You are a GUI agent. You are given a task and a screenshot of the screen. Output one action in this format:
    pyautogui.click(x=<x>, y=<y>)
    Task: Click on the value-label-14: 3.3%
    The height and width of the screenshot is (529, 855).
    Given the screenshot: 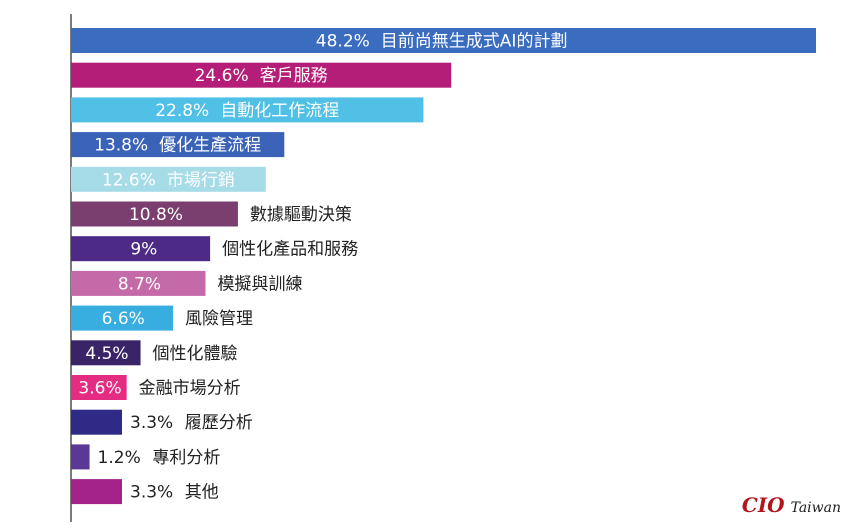 What is the action you would take?
    pyautogui.click(x=151, y=493)
    